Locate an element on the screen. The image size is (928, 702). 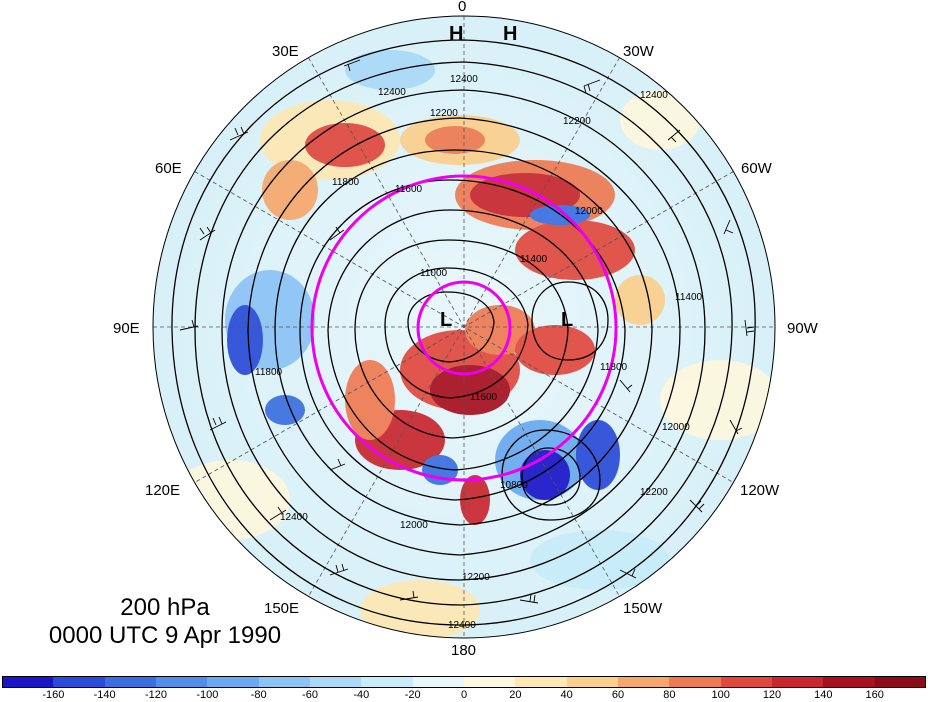
colorbar-tick-label: 160 is located at coordinates (874, 695).